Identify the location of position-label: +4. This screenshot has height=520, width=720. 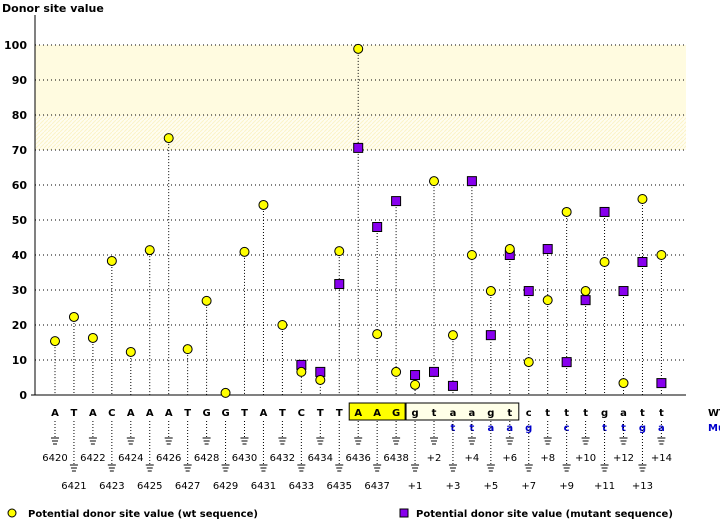
(472, 458).